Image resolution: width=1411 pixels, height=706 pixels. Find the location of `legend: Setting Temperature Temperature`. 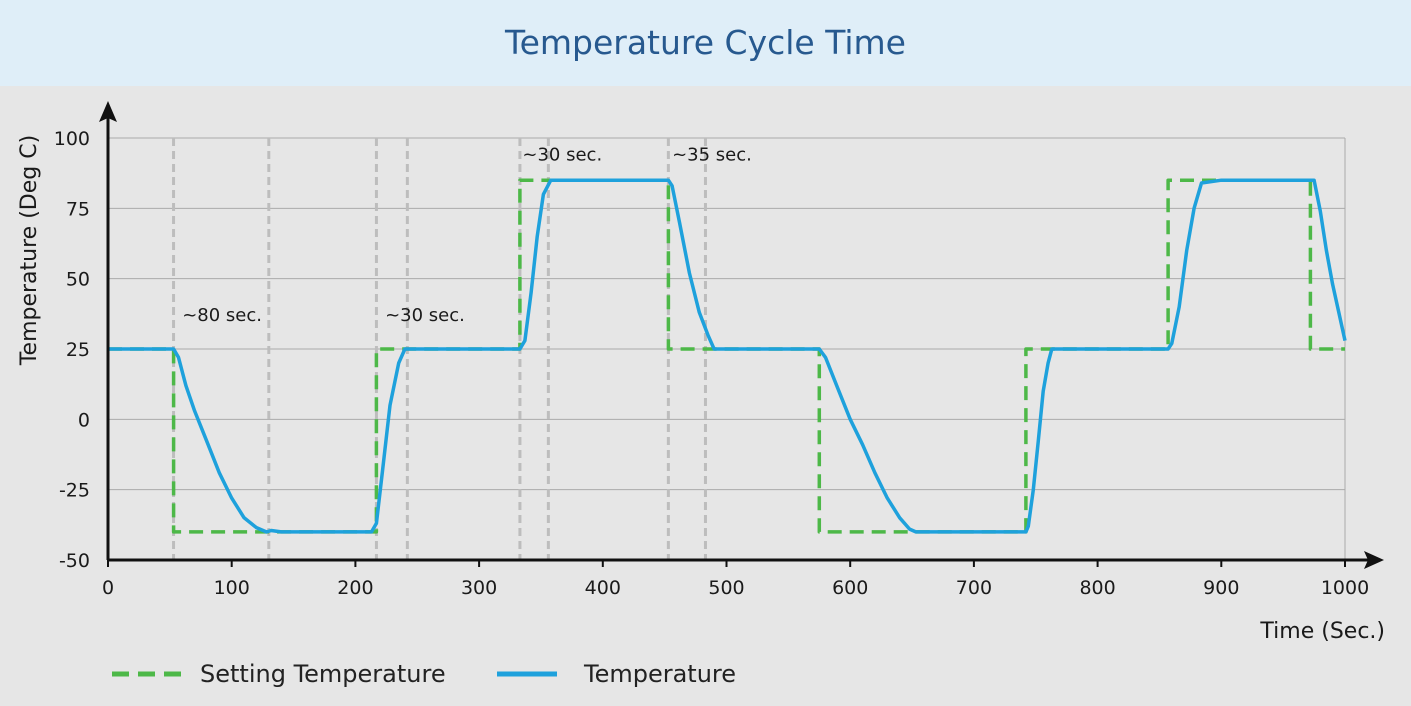

legend: Setting Temperature Temperature is located at coordinates (424, 674).